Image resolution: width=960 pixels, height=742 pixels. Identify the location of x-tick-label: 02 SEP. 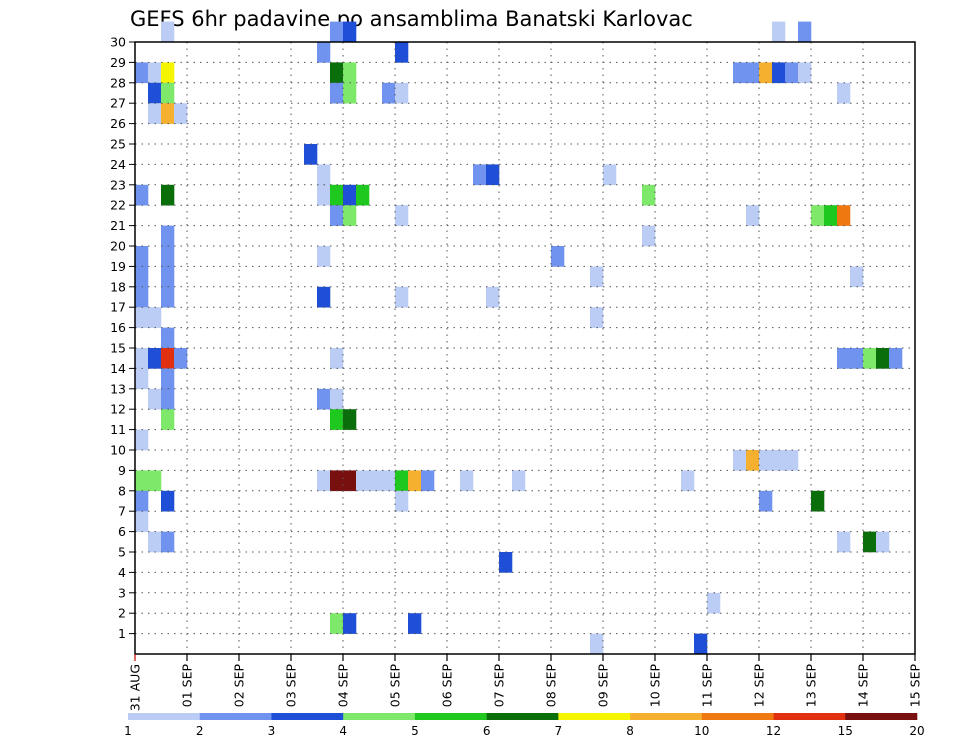
(239, 686).